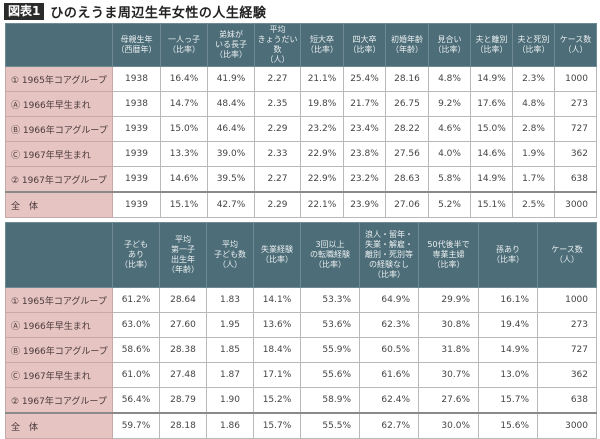 The width and height of the screenshot is (600, 439). Describe the element at coordinates (277, 45) in the screenshot. I see `column-header: 平均 きょうだい数 （人）` at that location.